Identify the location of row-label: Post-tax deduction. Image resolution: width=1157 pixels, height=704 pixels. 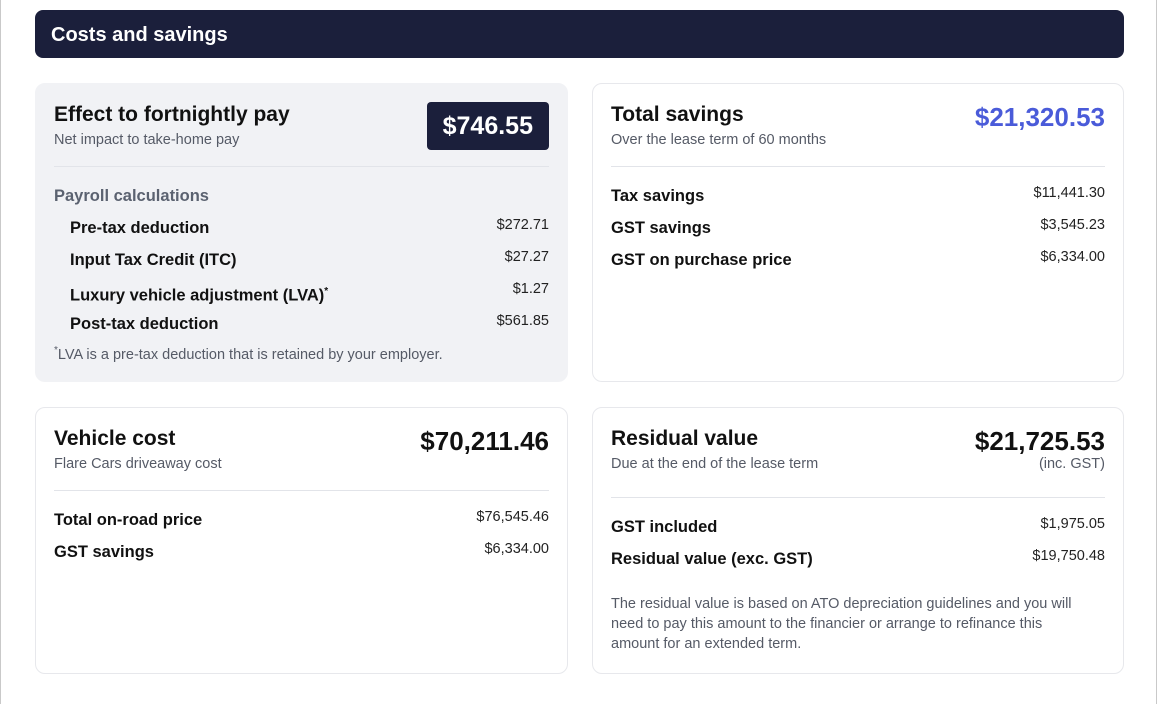
(144, 324).